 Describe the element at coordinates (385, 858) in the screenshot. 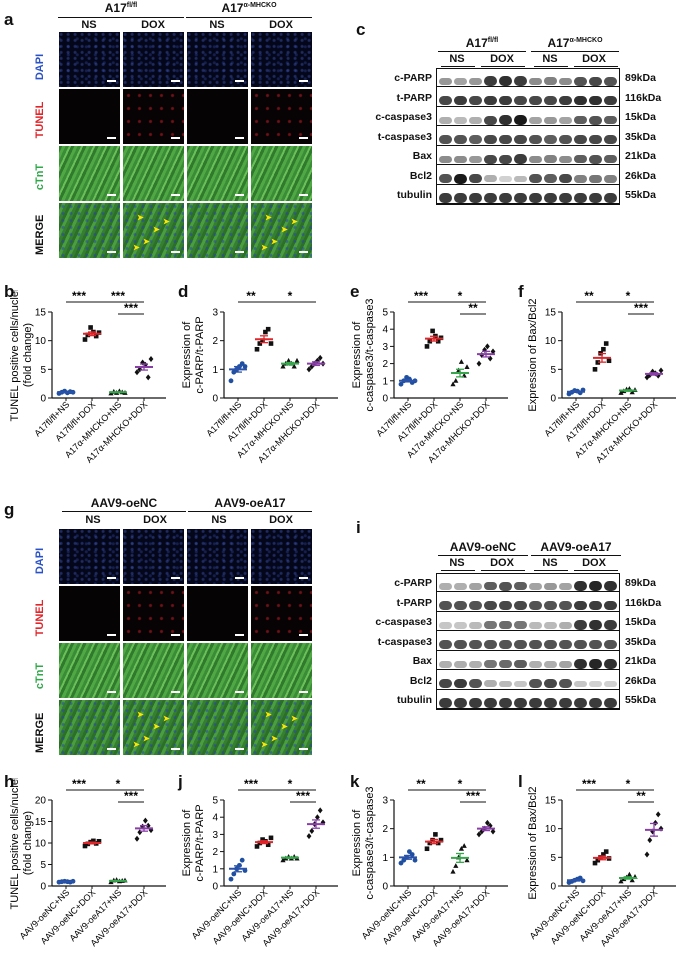

I see `y-tick-label: 1` at that location.